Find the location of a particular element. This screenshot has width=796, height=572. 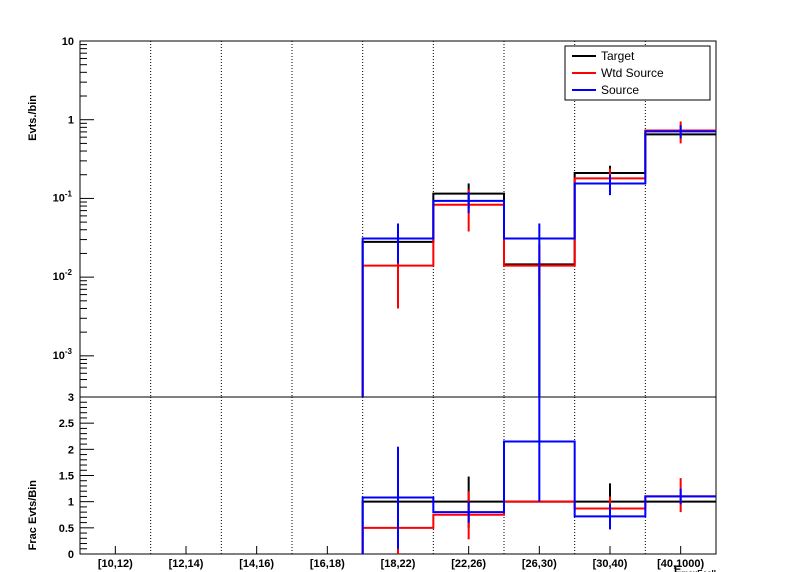

bottom-y-tick-label: 2.5 is located at coordinates (66, 424).